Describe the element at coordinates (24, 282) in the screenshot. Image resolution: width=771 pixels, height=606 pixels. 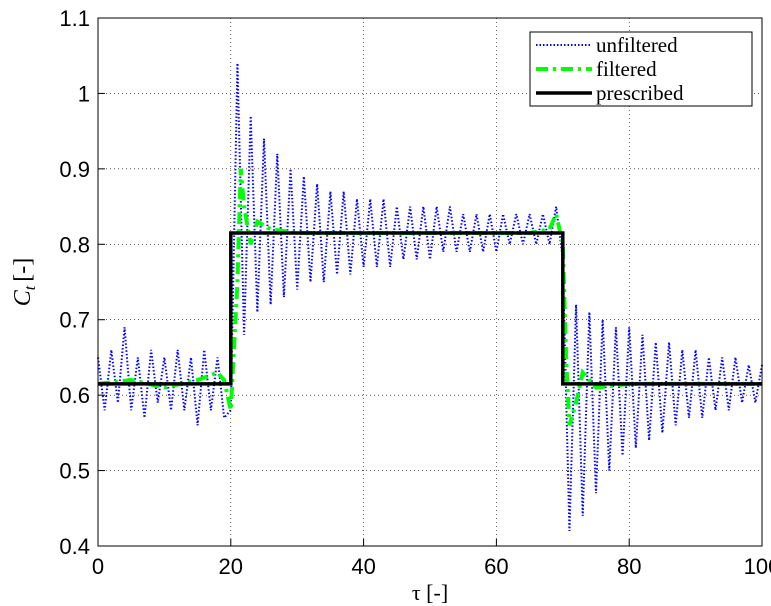
I see `y-axis-label: Ct[-]` at that location.